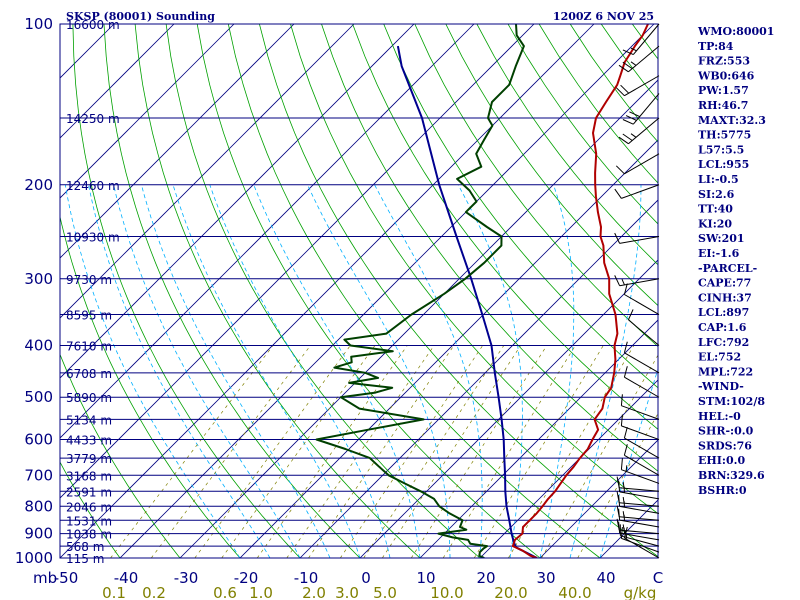  What do you see at coordinates (93, 119) in the screenshot?
I see `height-label: 14250 m` at bounding box center [93, 119].